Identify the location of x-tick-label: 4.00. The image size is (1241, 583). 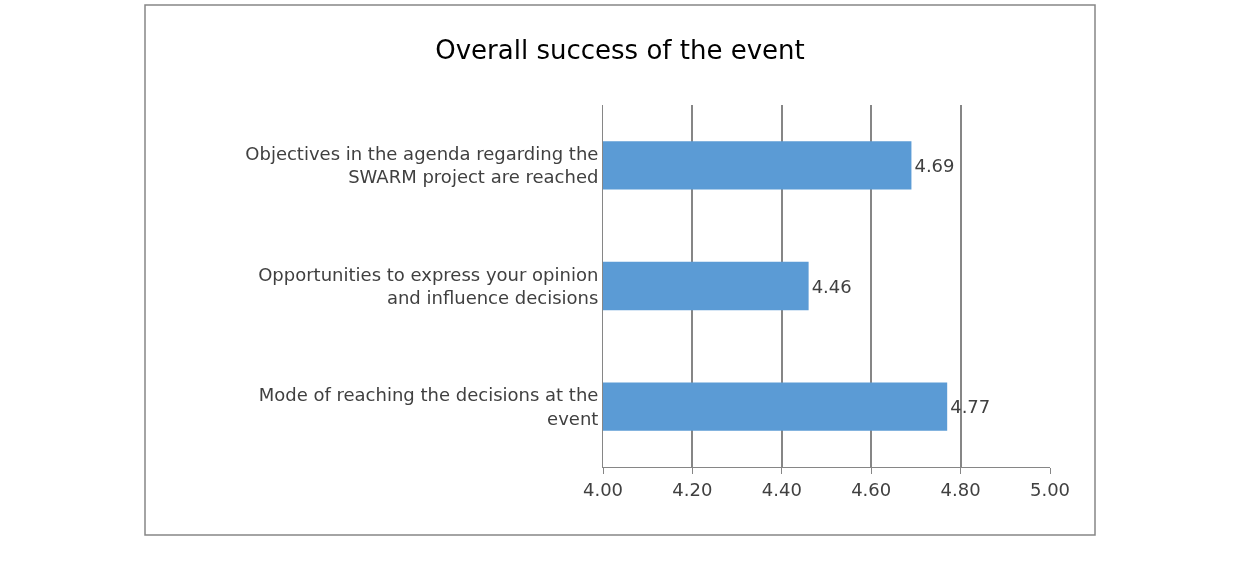
(603, 489).